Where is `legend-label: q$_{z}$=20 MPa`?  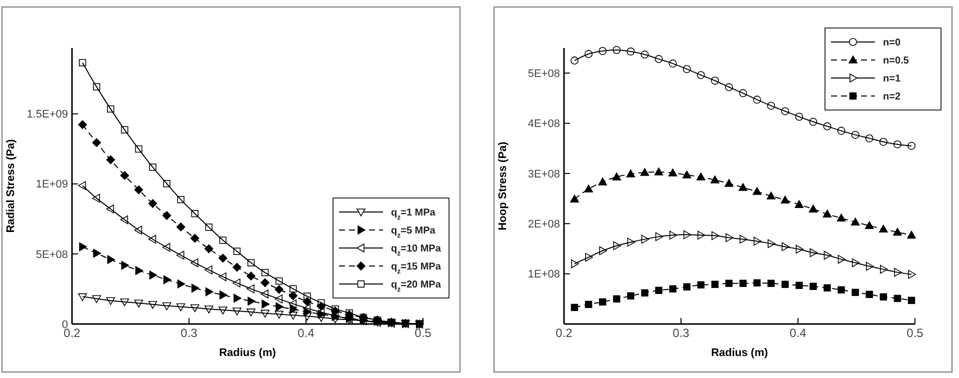
legend-label: q$_{z}$=20 MPa is located at coordinates (416, 286).